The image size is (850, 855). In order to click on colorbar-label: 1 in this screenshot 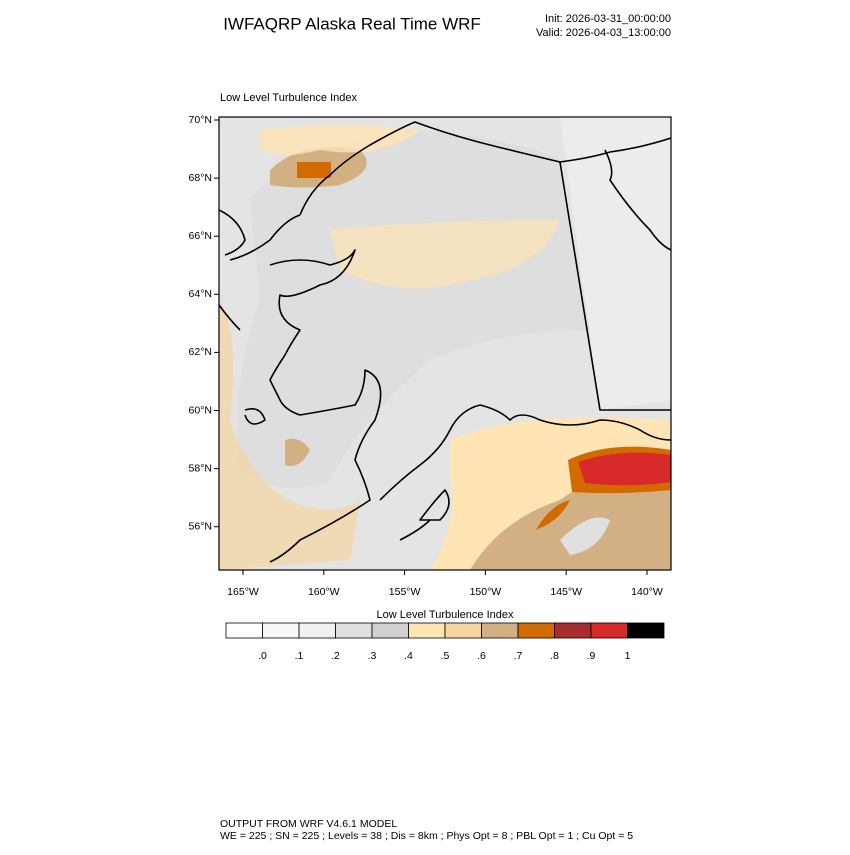, I will do `click(628, 656)`.